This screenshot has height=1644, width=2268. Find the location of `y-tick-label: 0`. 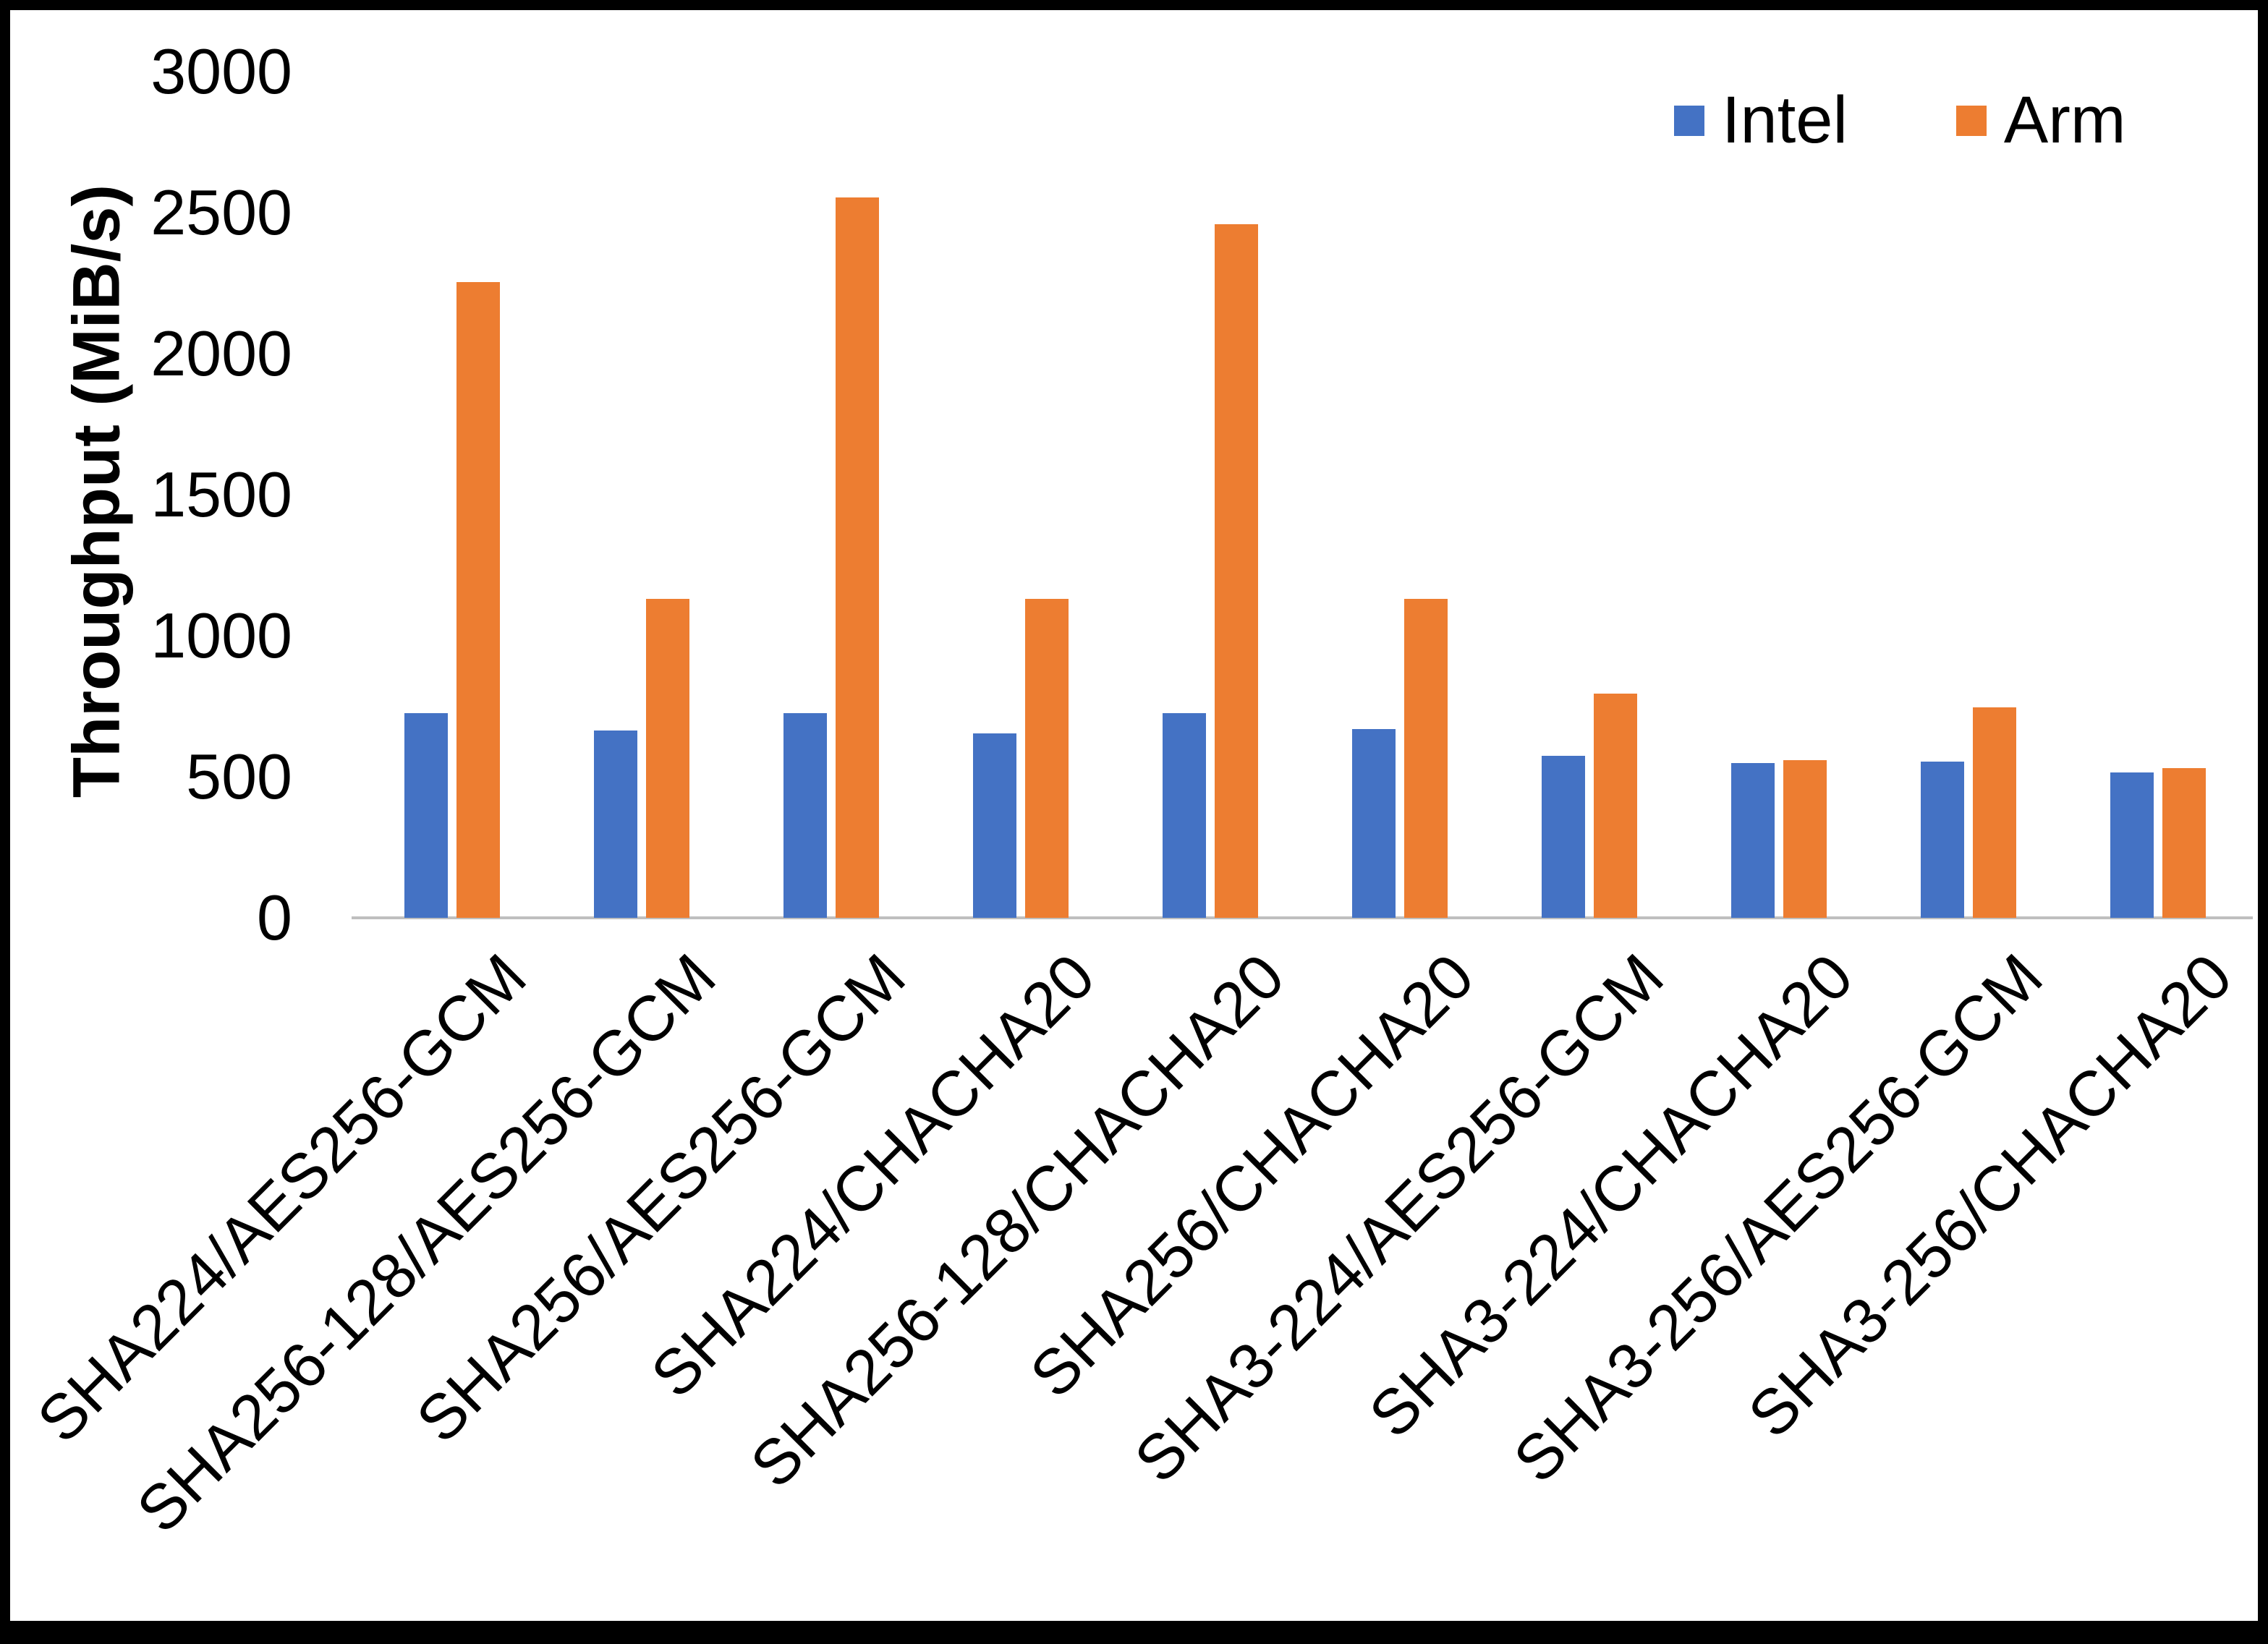

y-tick-label: 0 is located at coordinates (274, 917).